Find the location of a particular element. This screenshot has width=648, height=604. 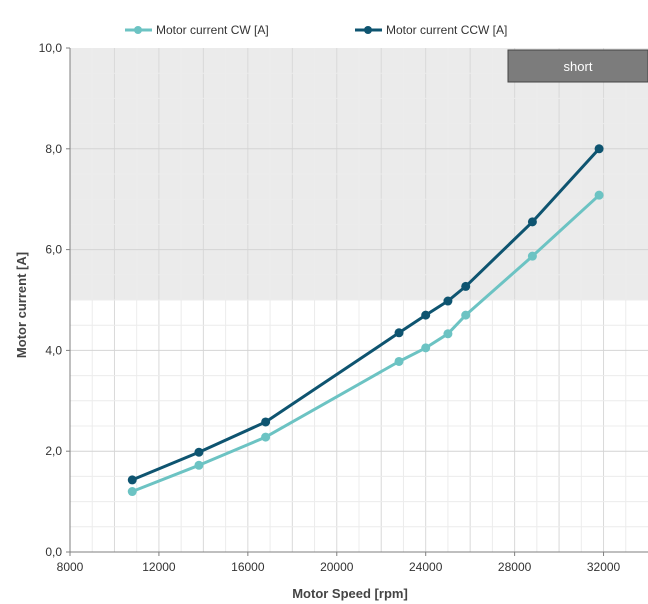

x-tick-label: 32000 is located at coordinates (604, 567).